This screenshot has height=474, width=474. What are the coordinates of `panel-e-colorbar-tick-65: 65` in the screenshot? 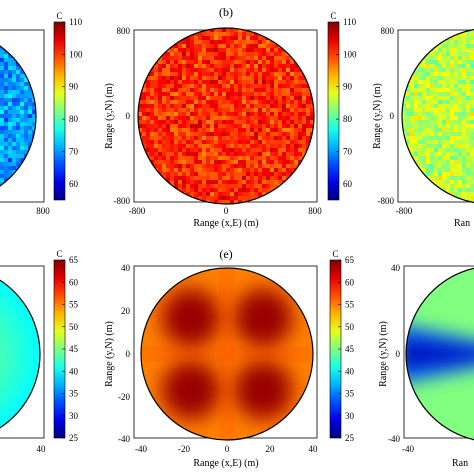 It's located at (350, 260).